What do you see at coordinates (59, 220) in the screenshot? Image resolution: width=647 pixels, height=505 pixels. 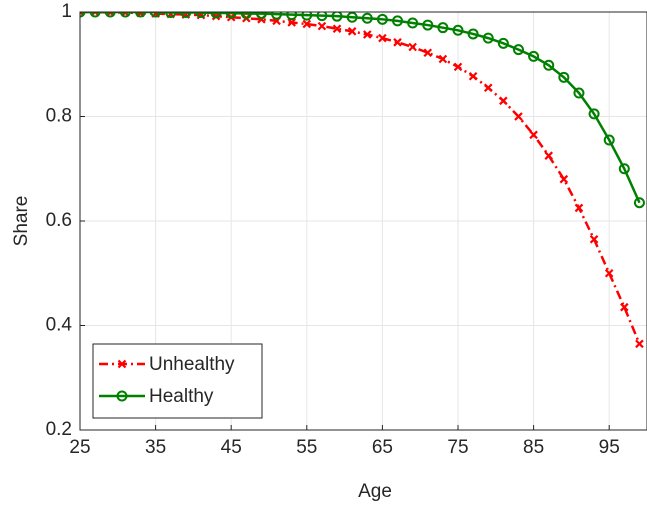 I see `y-tick-label: 0.6` at bounding box center [59, 220].